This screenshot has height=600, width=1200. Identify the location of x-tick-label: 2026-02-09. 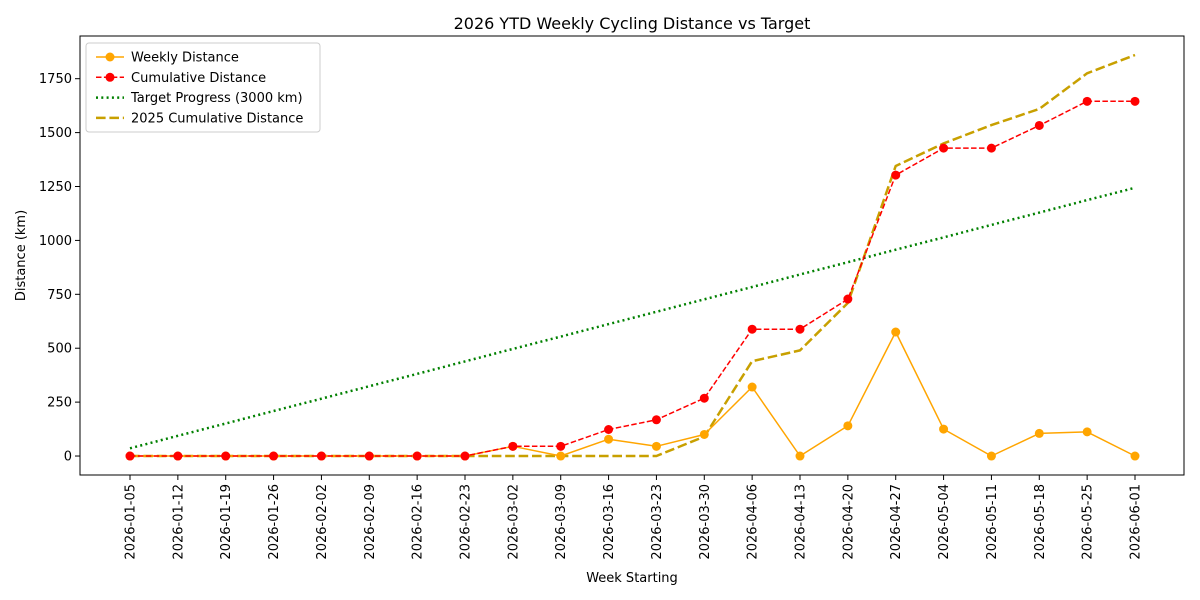
(370, 522).